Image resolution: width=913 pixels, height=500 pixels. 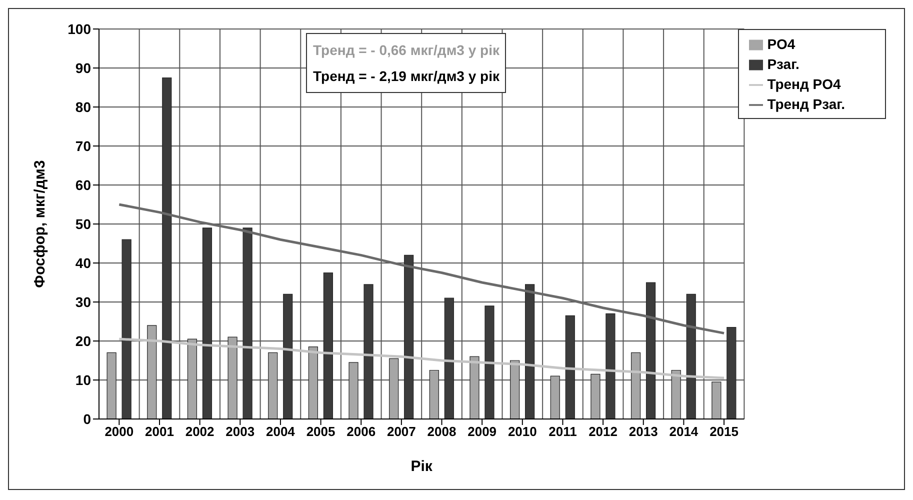 What do you see at coordinates (159, 432) in the screenshot?
I see `x-tick-label: 2001` at bounding box center [159, 432].